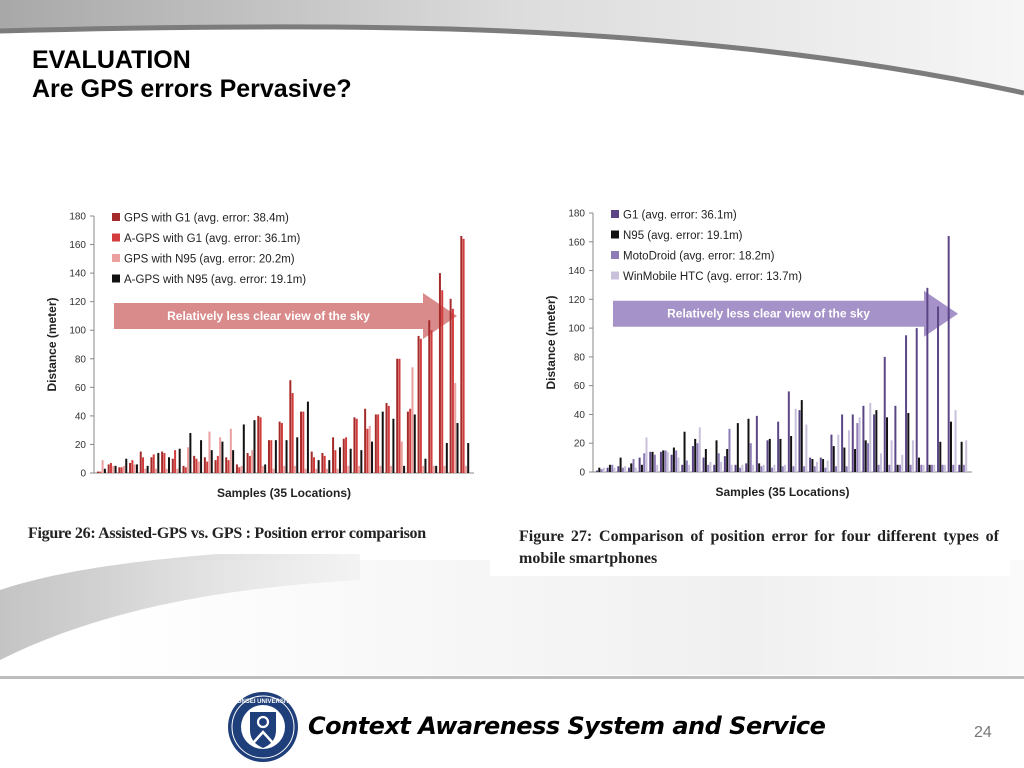 The height and width of the screenshot is (768, 1024). Describe the element at coordinates (580, 357) in the screenshot. I see `y-tick-label: 80` at that location.